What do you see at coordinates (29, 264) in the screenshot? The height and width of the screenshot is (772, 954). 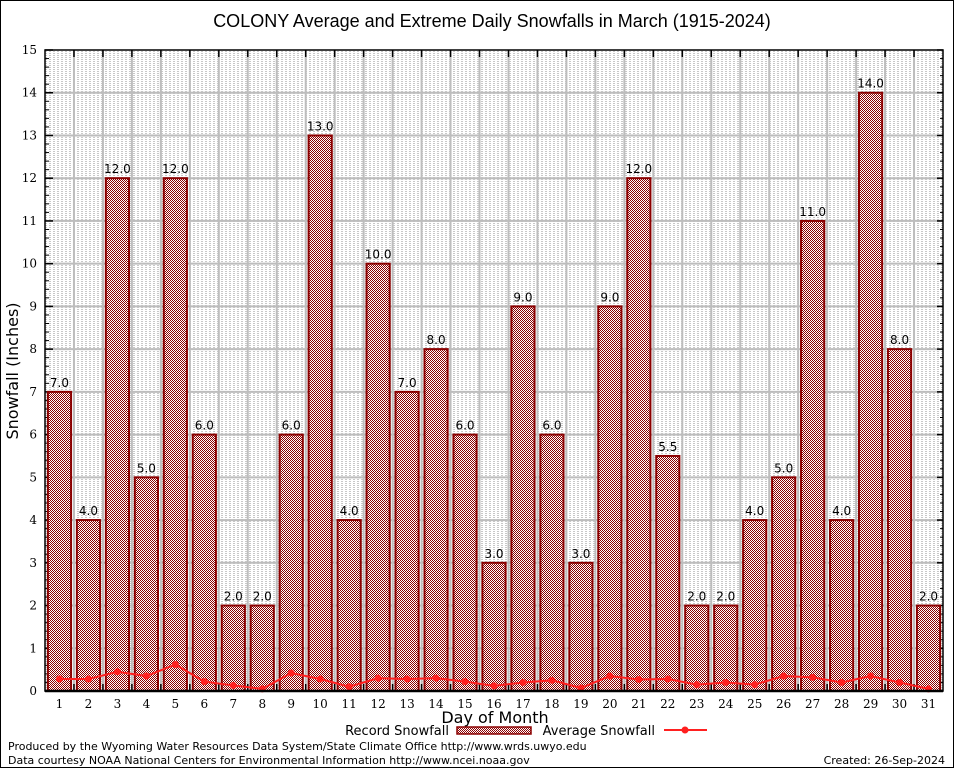 I see `y-tick-label: 10` at bounding box center [29, 264].